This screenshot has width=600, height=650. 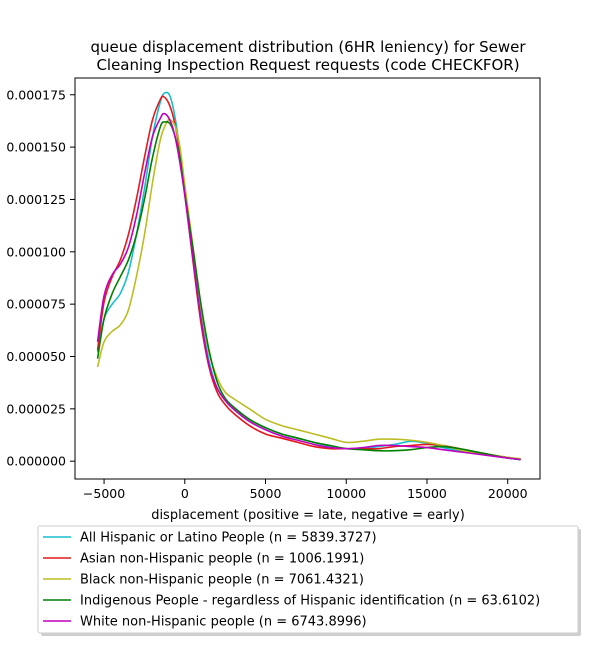 I want to click on y-tick-label-3: 0.000075, so click(x=36, y=304).